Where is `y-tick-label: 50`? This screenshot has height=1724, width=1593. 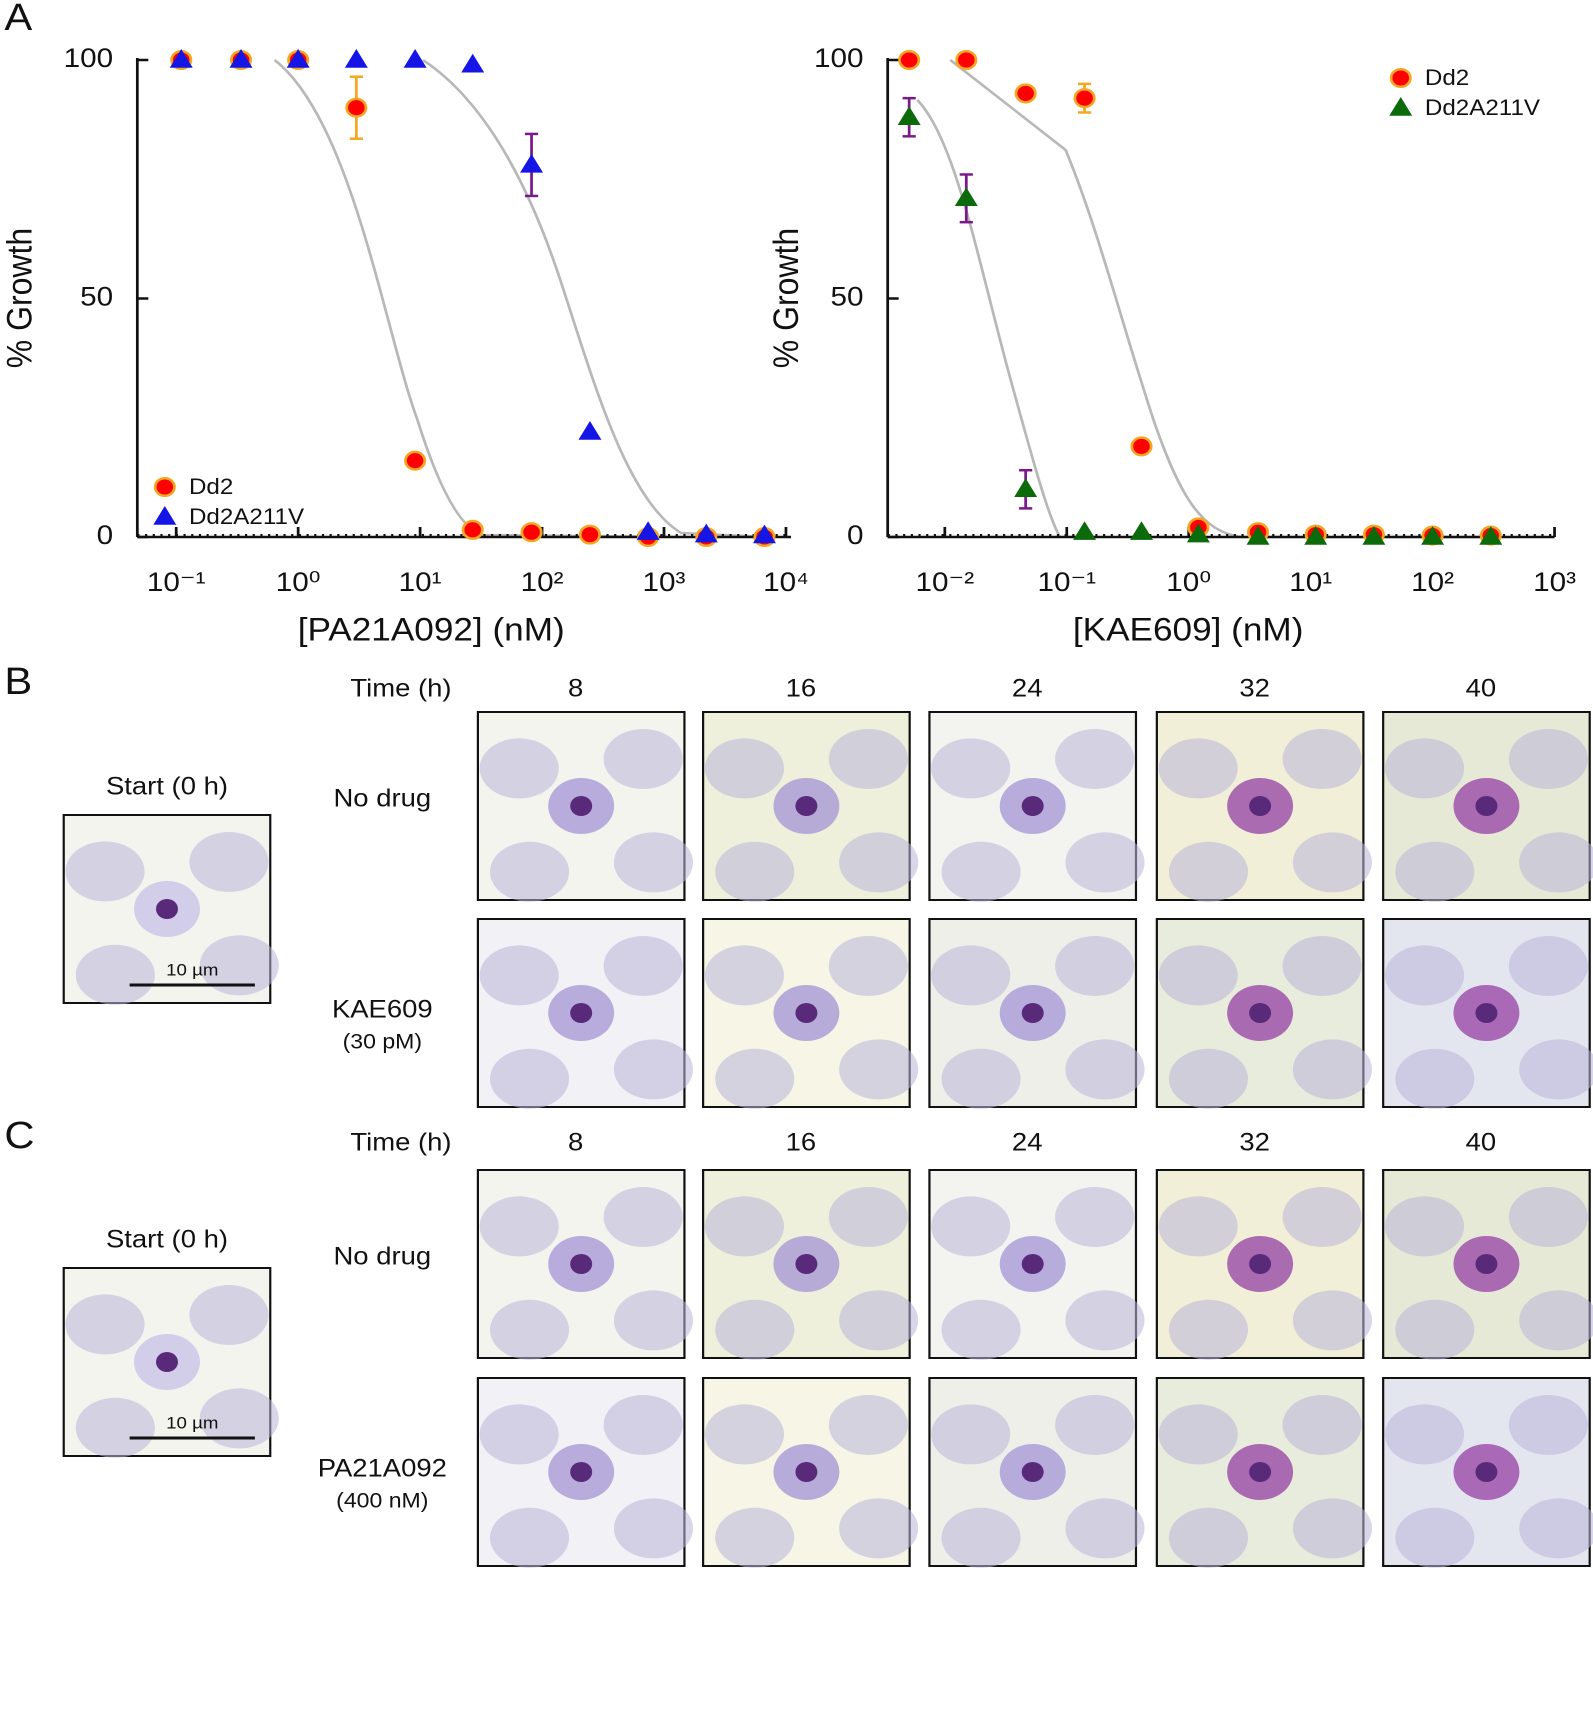 y-tick-label: 50 is located at coordinates (96, 297).